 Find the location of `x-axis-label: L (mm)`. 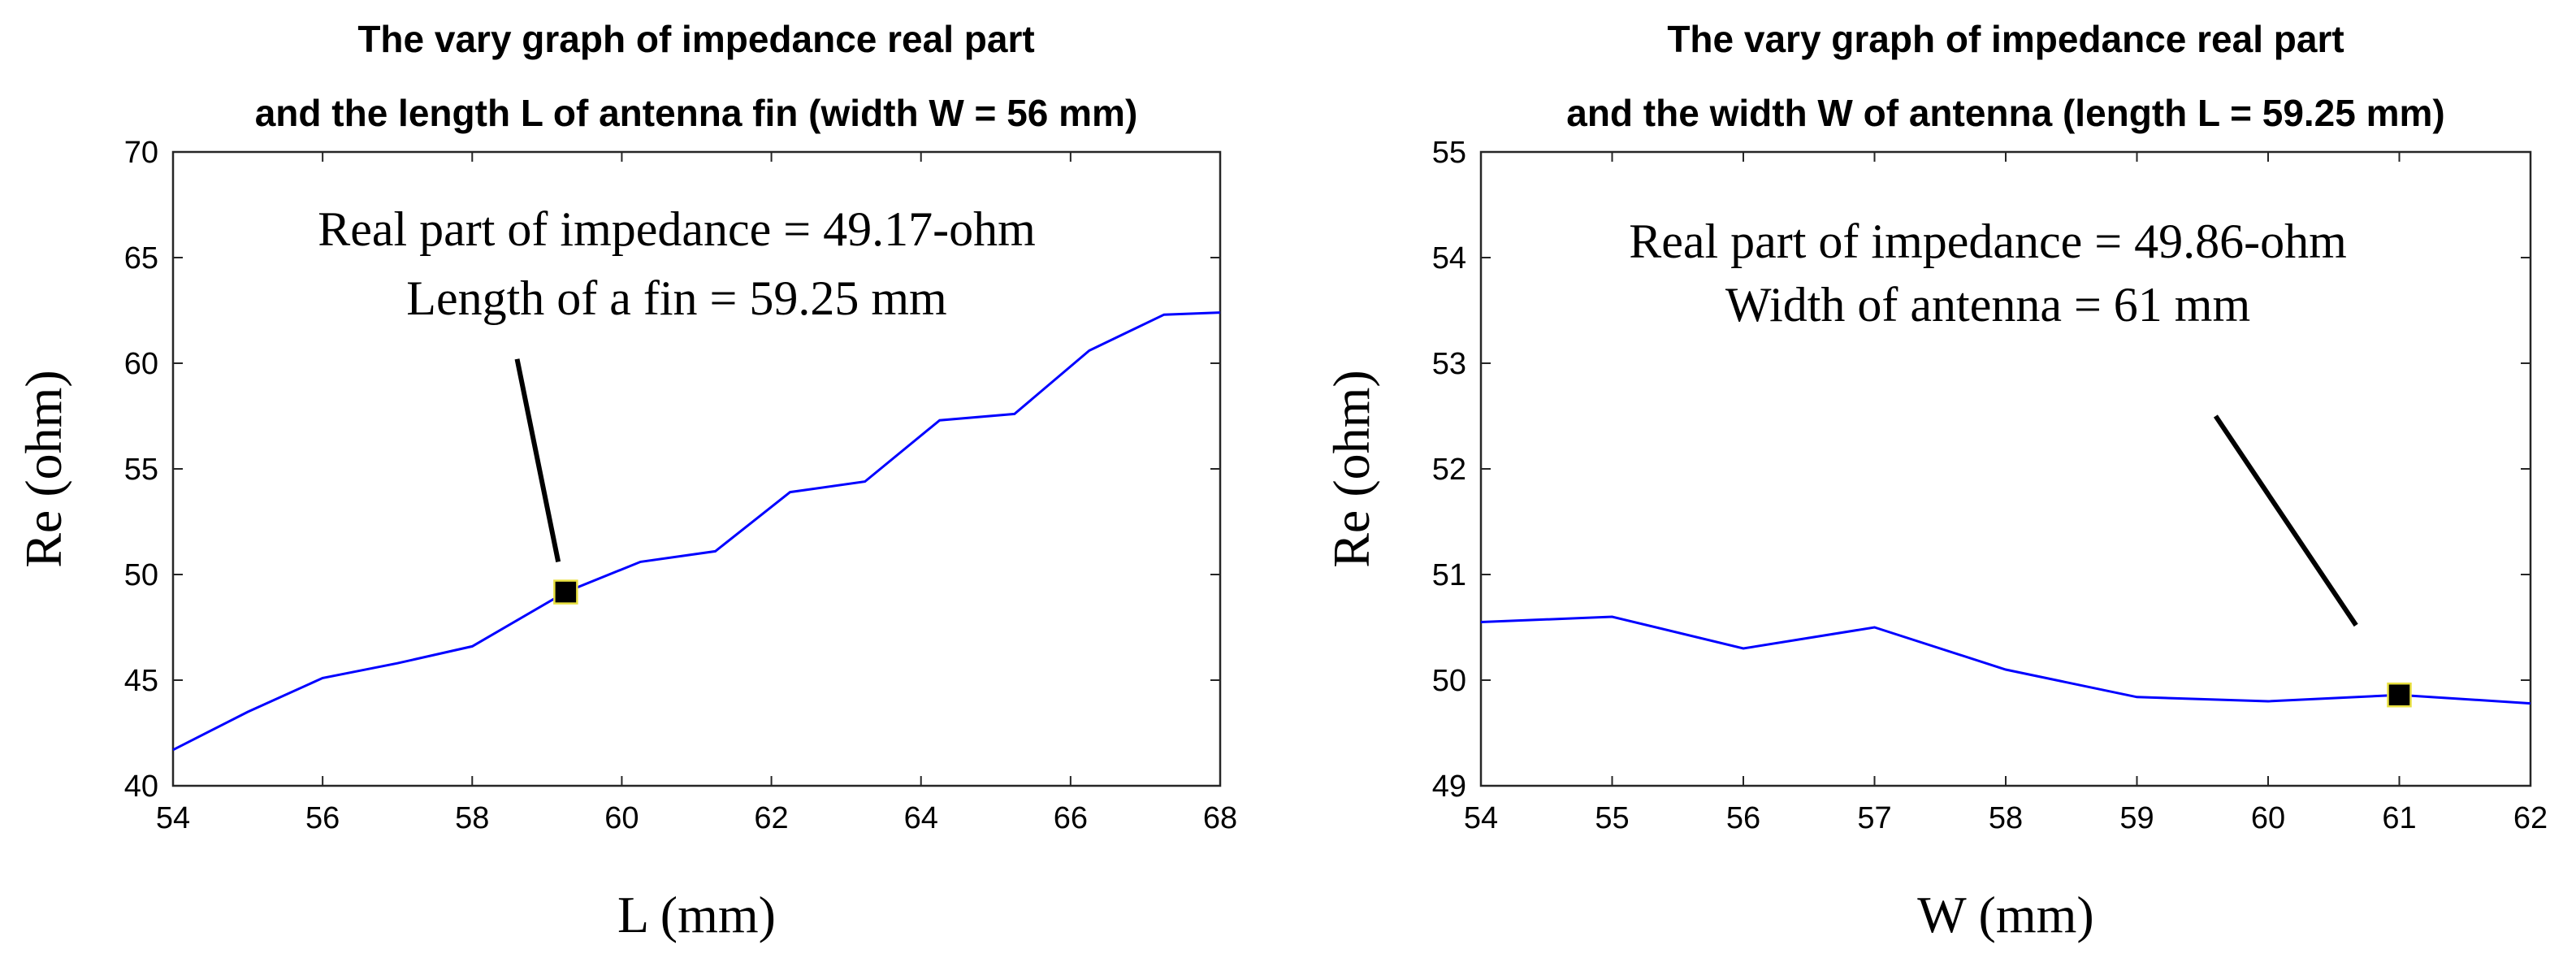

x-axis-label: L (mm) is located at coordinates (696, 914).